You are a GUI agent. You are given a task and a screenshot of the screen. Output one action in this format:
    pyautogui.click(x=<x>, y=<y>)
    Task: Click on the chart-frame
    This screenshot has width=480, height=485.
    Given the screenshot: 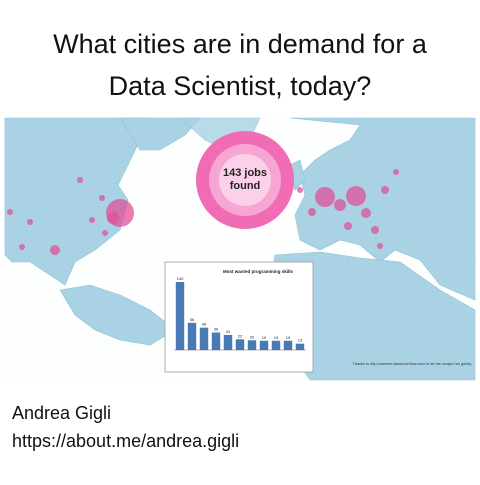 What is the action you would take?
    pyautogui.click(x=239, y=317)
    